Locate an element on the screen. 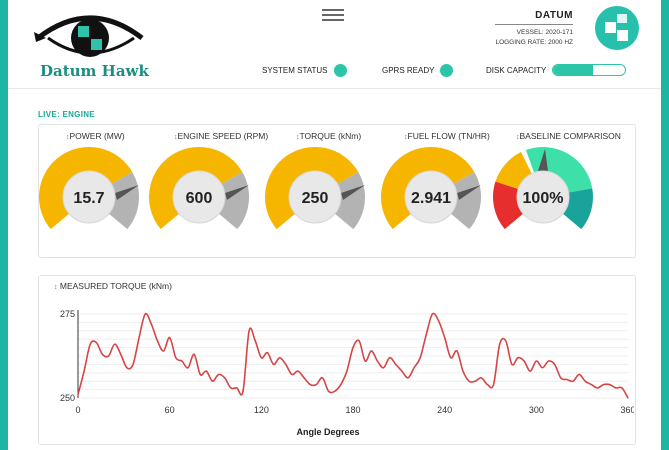 The height and width of the screenshot is (450, 669). section-label: LIVE: ENGINE is located at coordinates (66, 114).